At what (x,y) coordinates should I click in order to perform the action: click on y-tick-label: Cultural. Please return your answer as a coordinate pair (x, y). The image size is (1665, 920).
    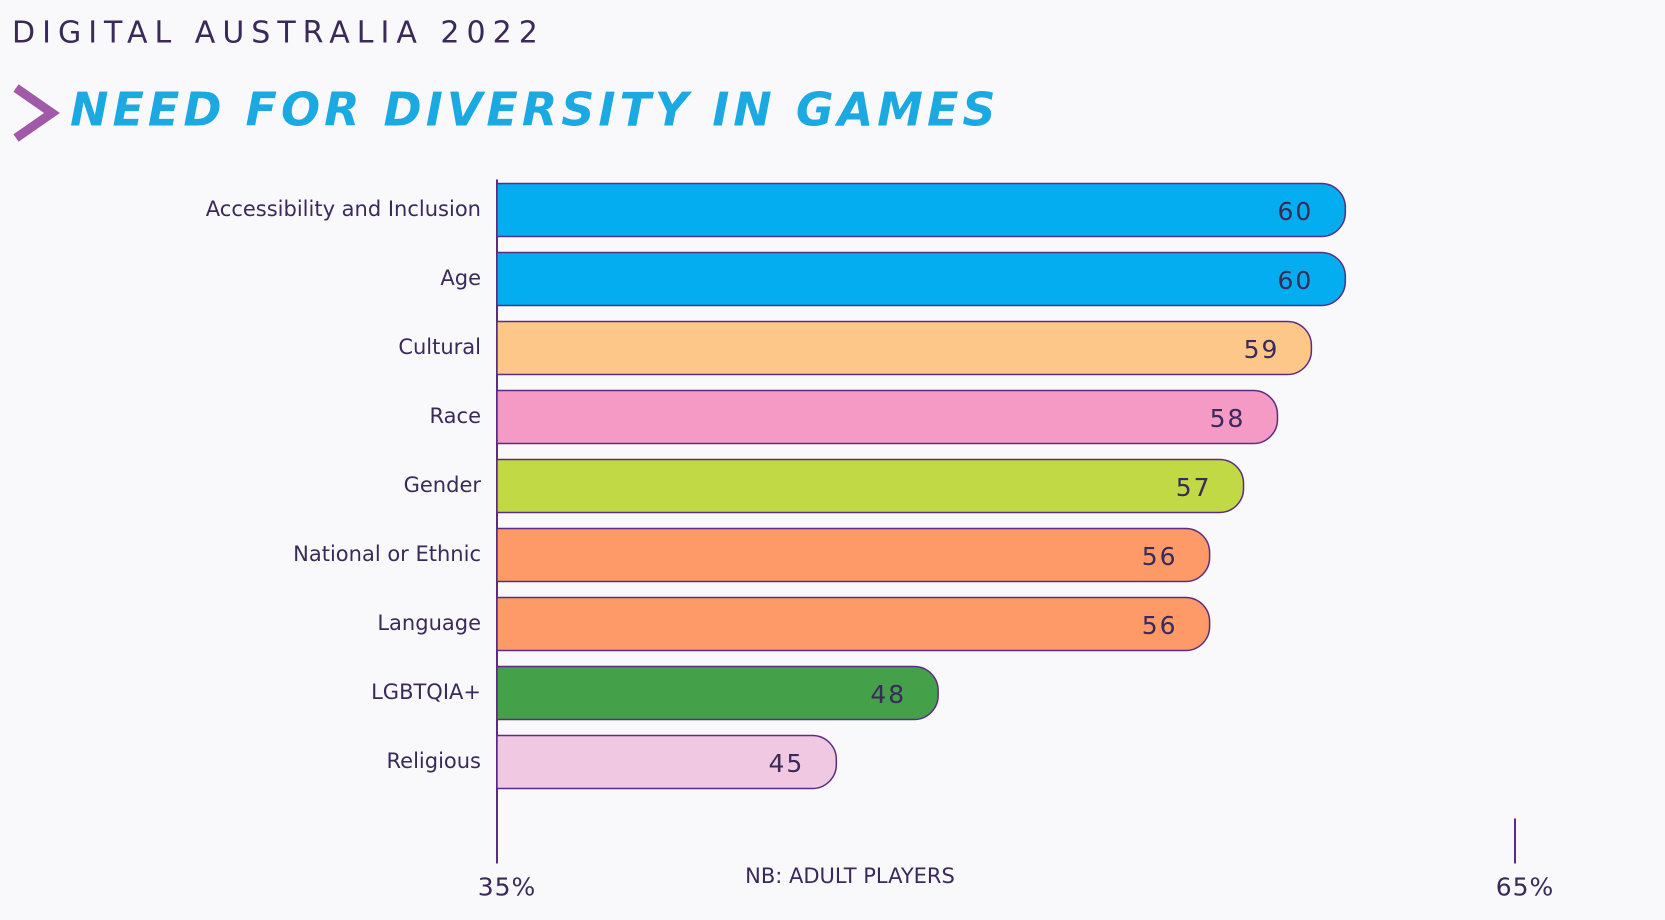
    Looking at the image, I should click on (439, 347).